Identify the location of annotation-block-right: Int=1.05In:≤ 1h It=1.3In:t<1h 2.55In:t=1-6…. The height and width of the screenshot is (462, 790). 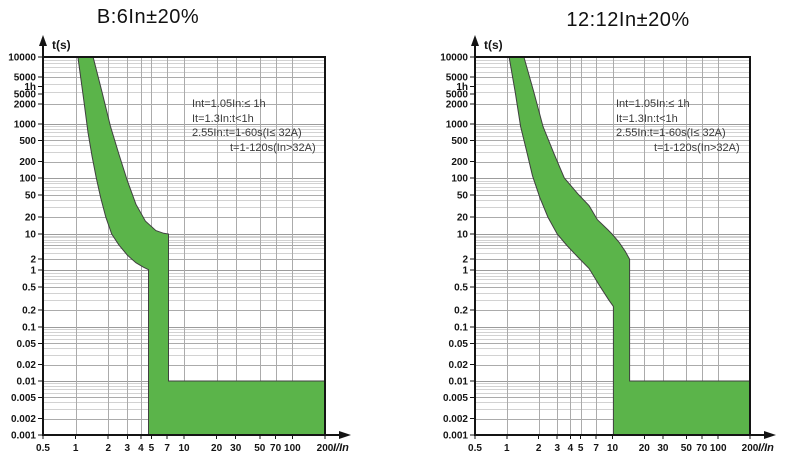
(678, 126).